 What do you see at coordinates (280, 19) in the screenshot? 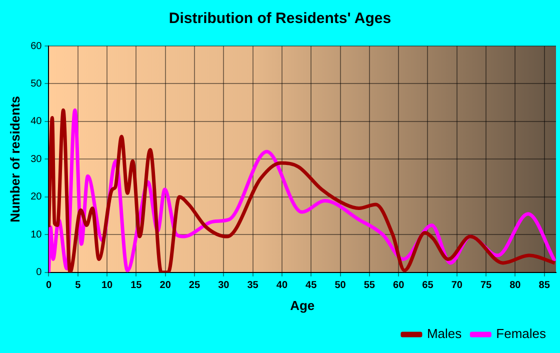
I see `chart-title: Distribution of Residents' Ages` at bounding box center [280, 19].